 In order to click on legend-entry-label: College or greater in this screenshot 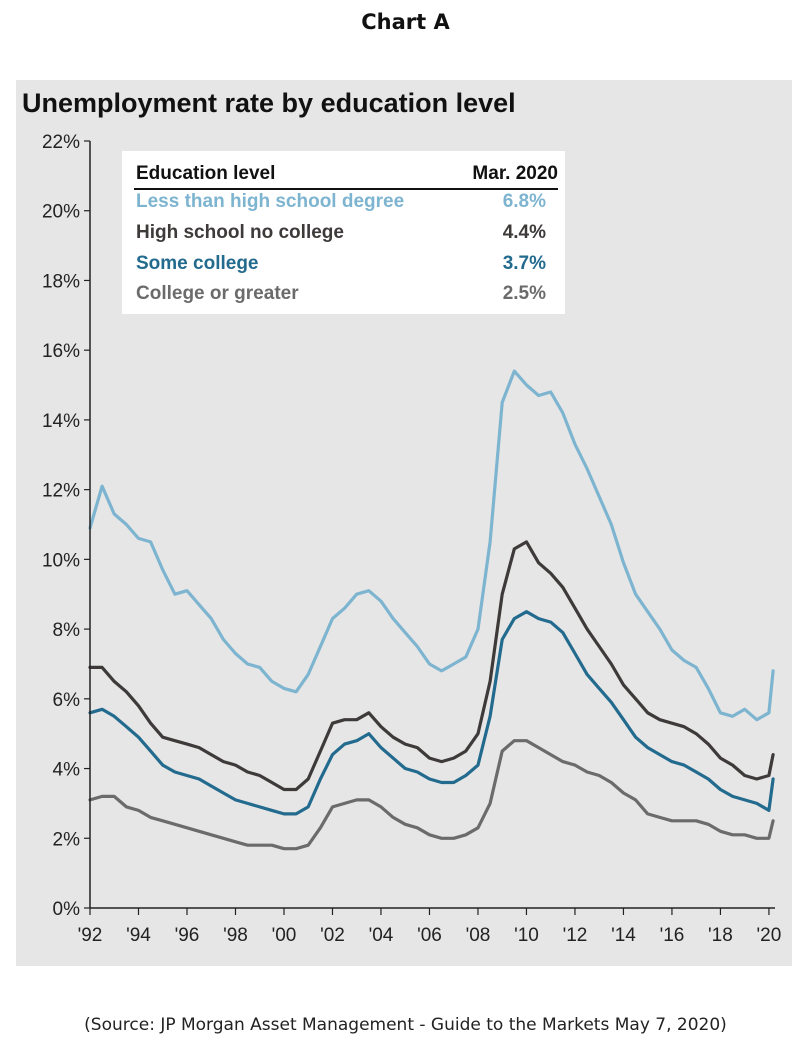, I will do `click(217, 293)`.